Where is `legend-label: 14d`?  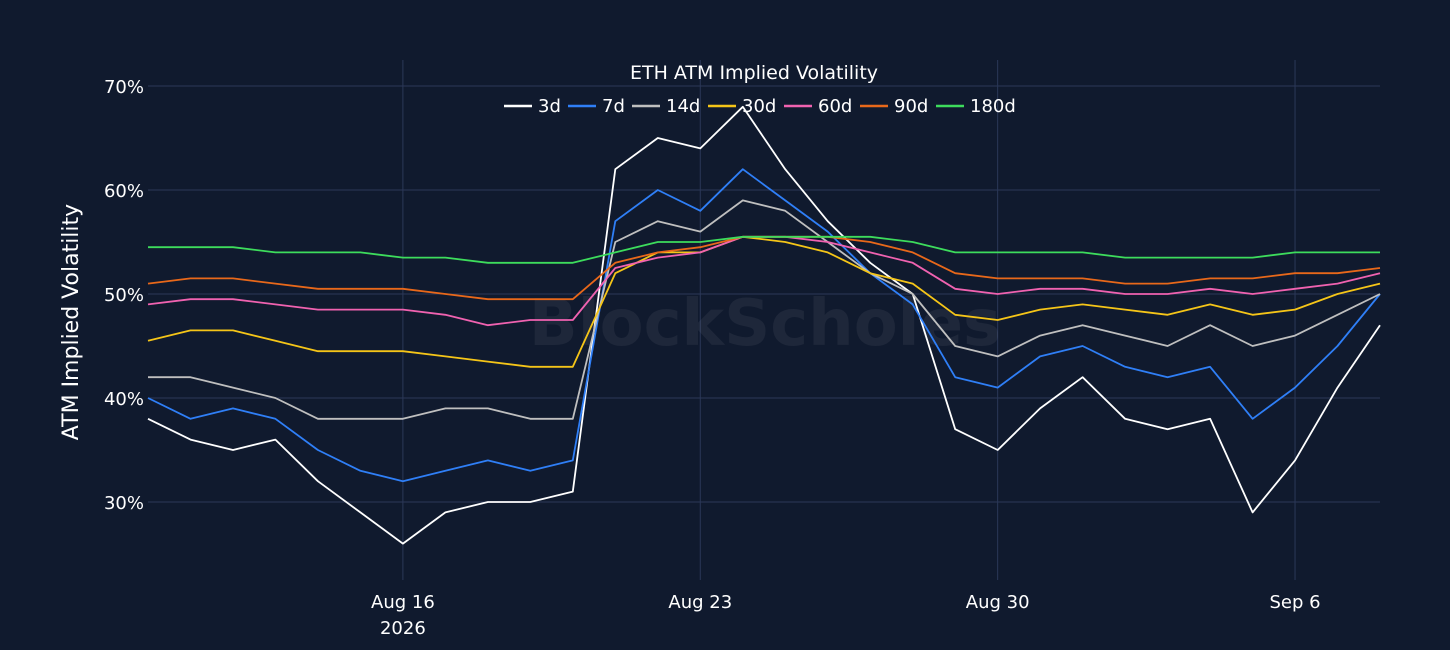
legend-label: 14d is located at coordinates (683, 106).